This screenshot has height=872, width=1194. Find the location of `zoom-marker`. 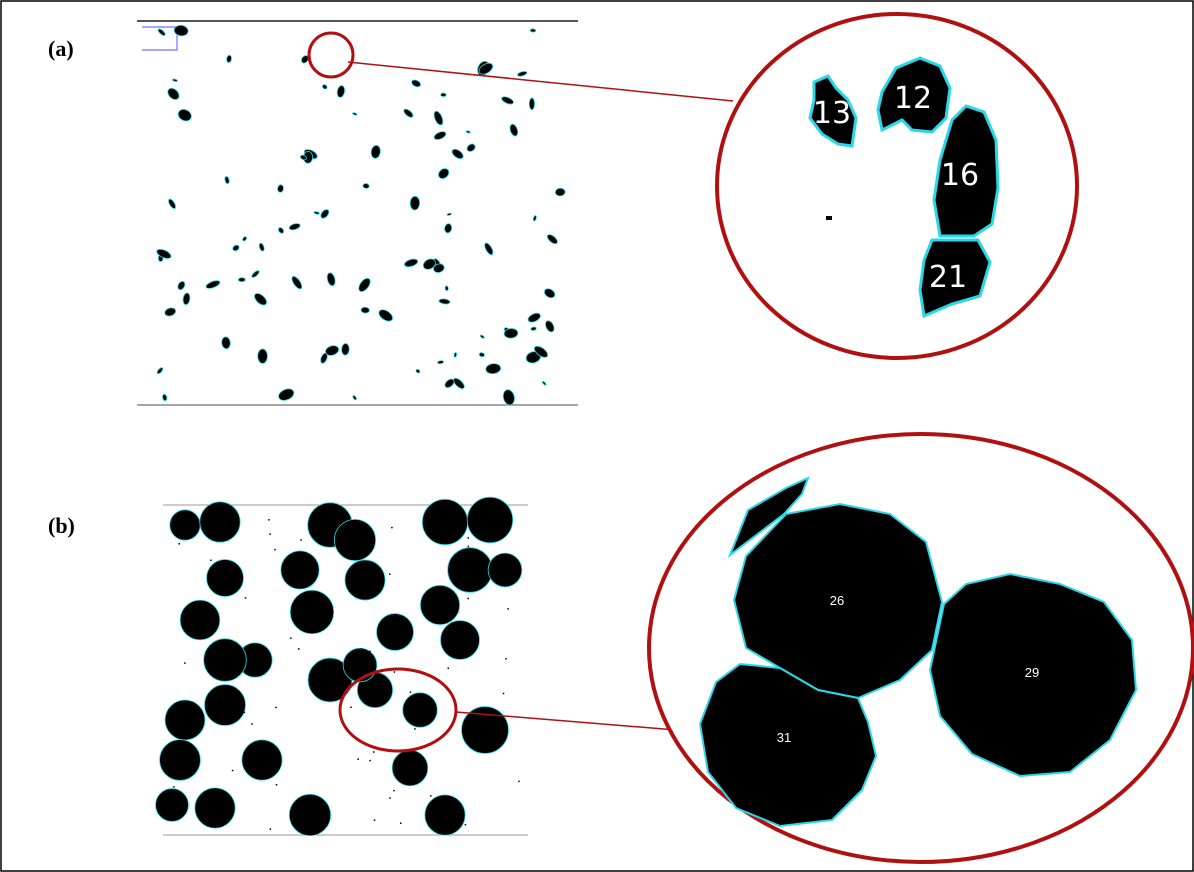

zoom-marker is located at coordinates (331, 55).